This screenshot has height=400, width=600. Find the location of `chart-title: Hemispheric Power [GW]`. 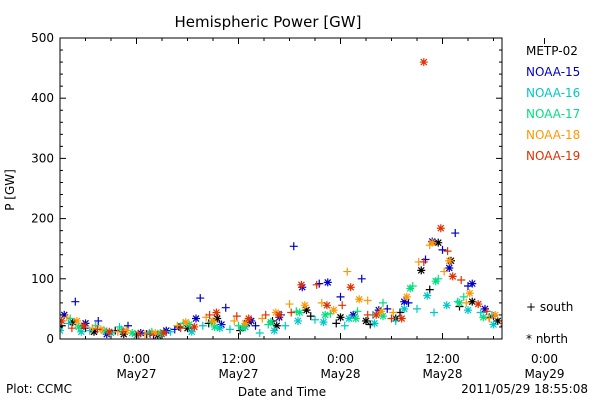

chart-title: Hemispheric Power [GW] is located at coordinates (268, 22).